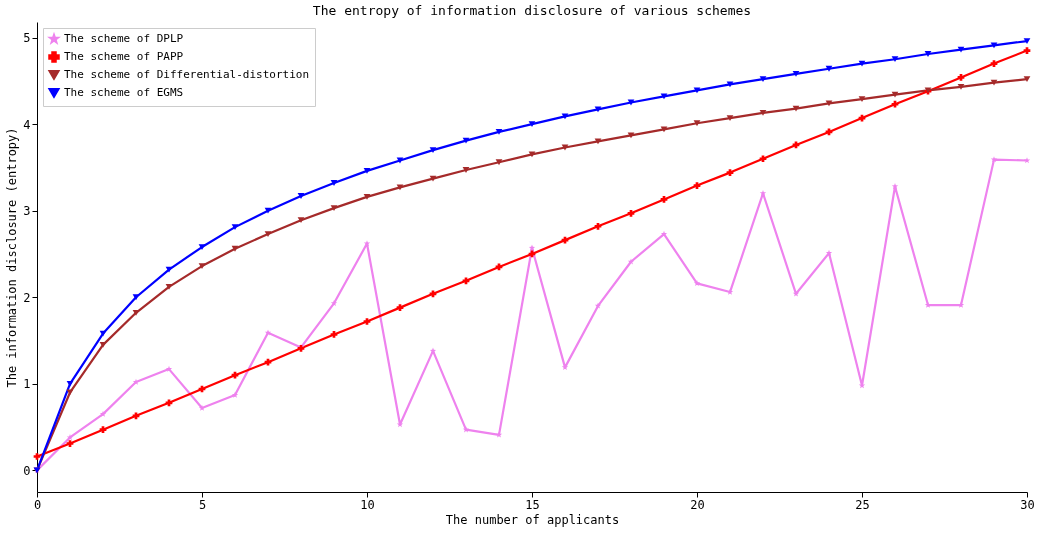 Image resolution: width=1051 pixels, height=555 pixels. What do you see at coordinates (27, 124) in the screenshot?
I see `y-tick-label: 4` at bounding box center [27, 124].